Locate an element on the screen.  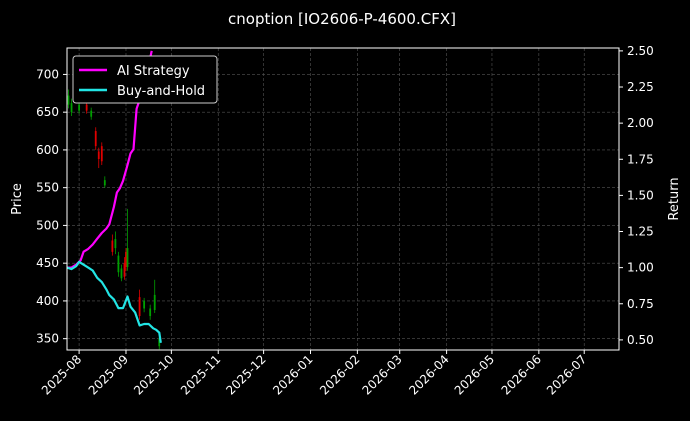
y-tick-label: 600 is located at coordinates (47, 150).